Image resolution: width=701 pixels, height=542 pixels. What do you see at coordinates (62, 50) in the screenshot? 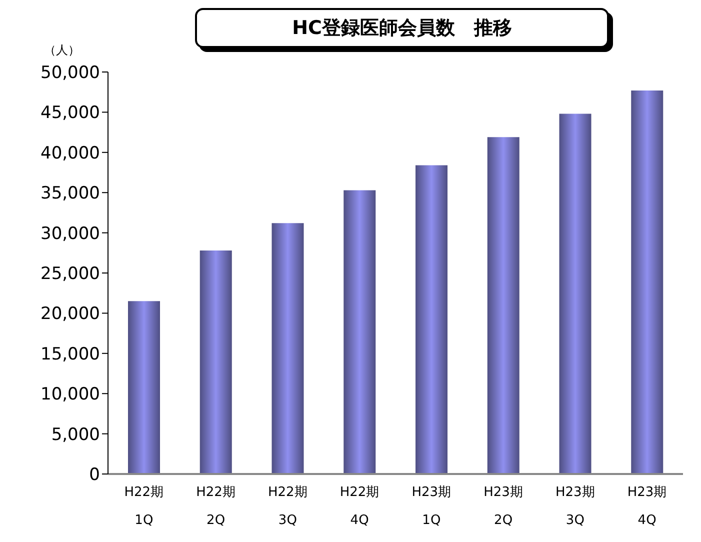
I see `y-axis-title: （人）` at bounding box center [62, 50].